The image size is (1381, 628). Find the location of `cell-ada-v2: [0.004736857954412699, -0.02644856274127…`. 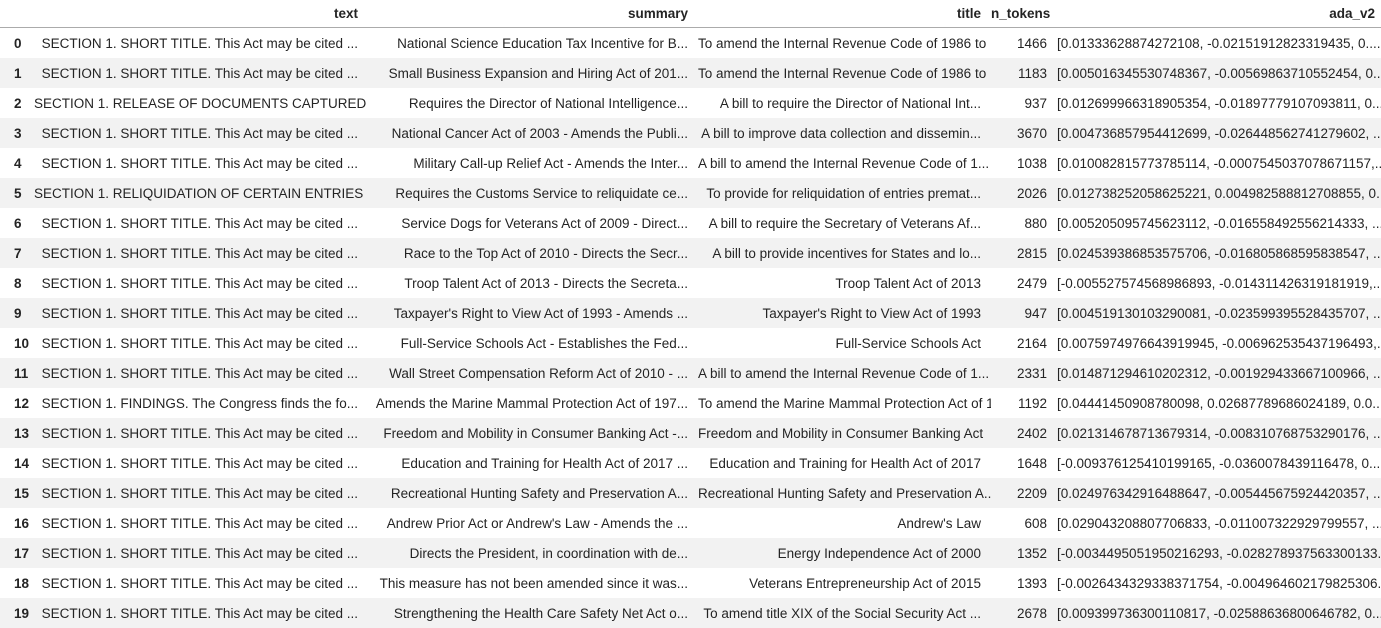

cell-ada-v2: [0.004736857954412699, -0.02644856274127… is located at coordinates (1219, 133).